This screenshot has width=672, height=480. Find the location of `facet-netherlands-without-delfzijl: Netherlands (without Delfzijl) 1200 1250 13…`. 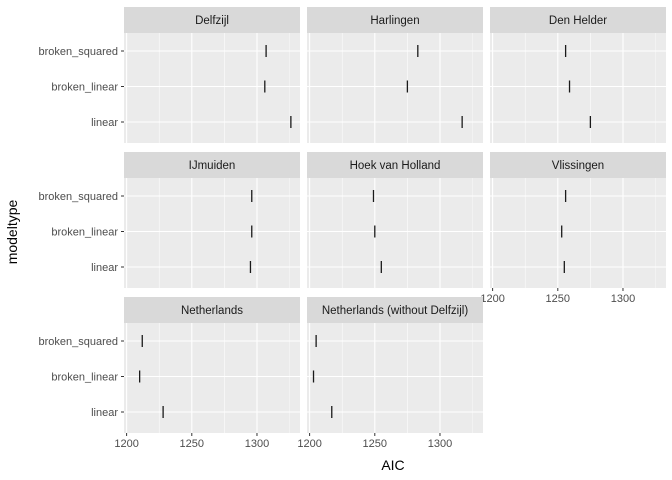

facet-netherlands-without-delfzijl: Netherlands (without Delfzijl) 1200 1250 13… is located at coordinates (390, 373).